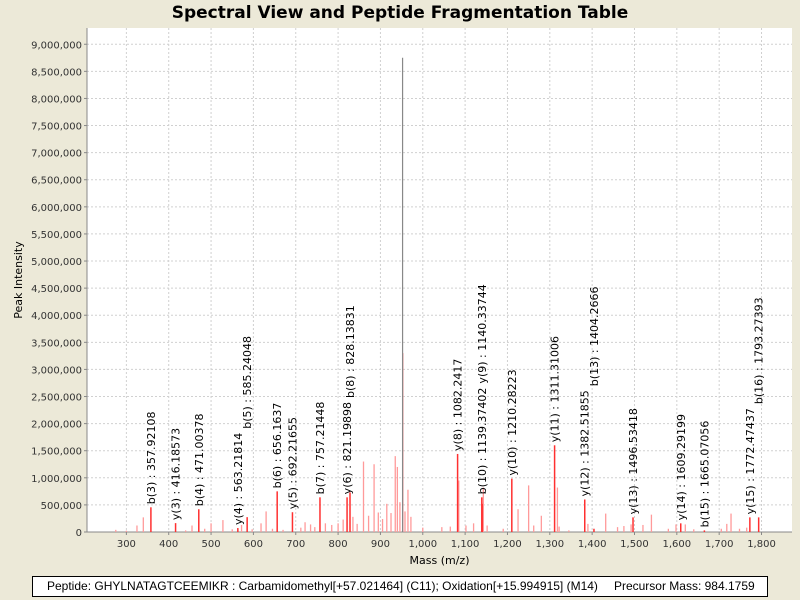 This screenshot has height=600, width=800. What do you see at coordinates (634, 544) in the screenshot?
I see `x-tick-label: 1,500` at bounding box center [634, 544].